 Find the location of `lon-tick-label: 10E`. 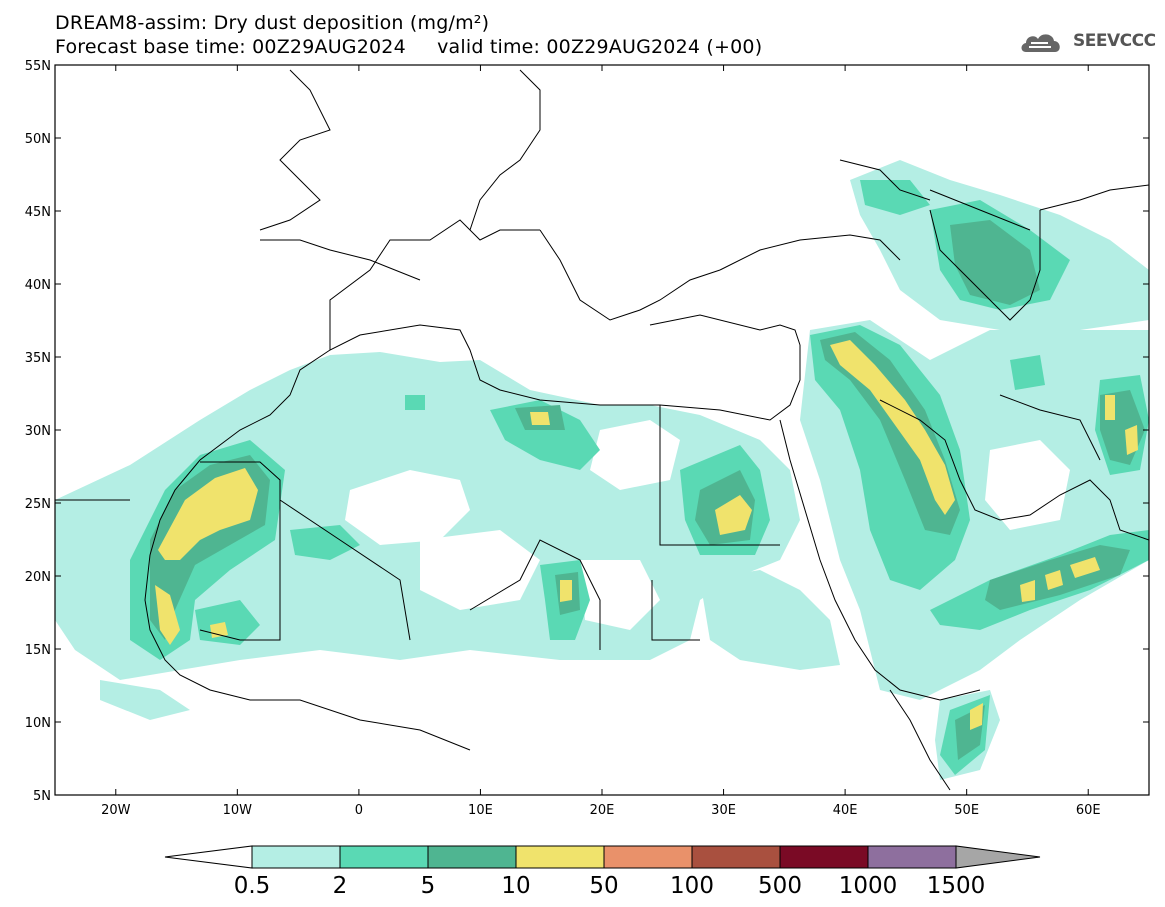

lon-tick-label: 10E is located at coordinates (480, 810).